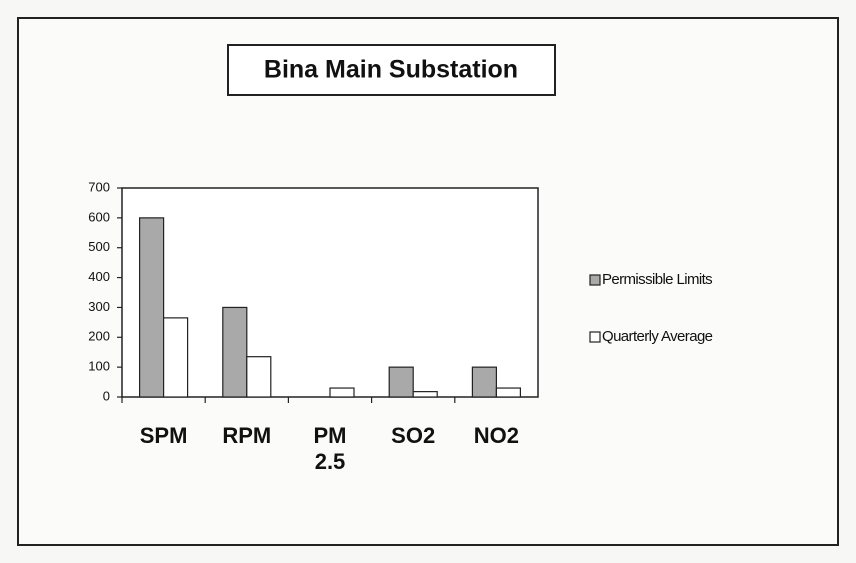 This screenshot has width=856, height=563. I want to click on x-tick-label: SO2, so click(413, 435).